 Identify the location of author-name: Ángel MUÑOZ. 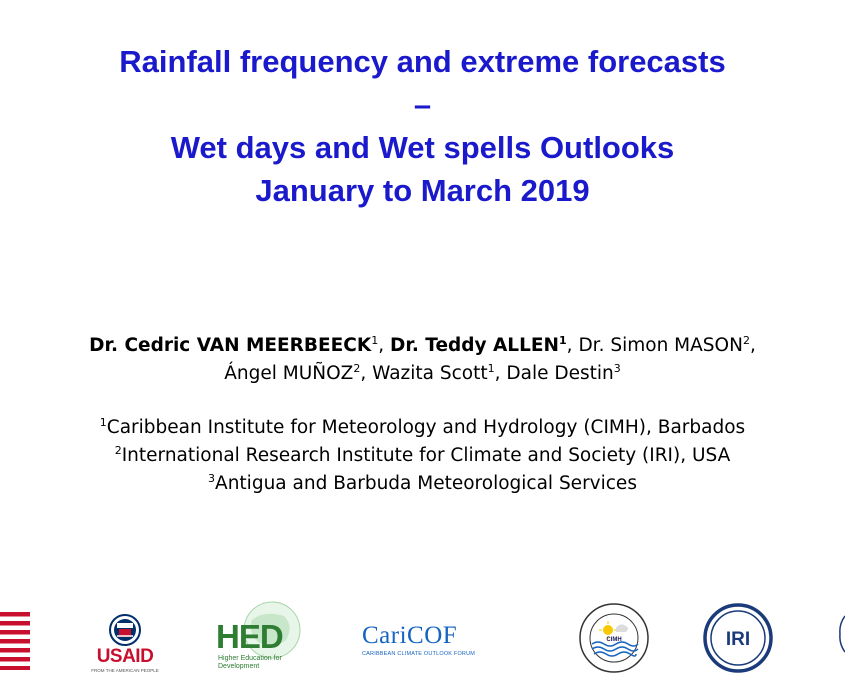
(289, 373).